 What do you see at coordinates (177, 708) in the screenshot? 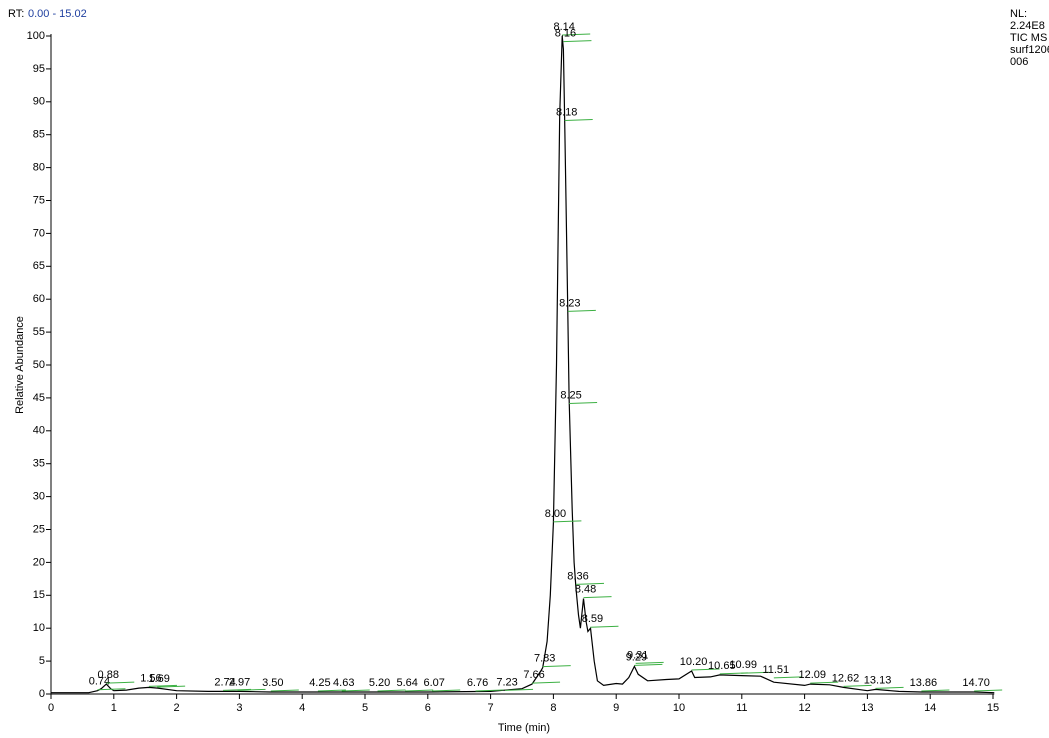
I see `x-tick-label: 2` at bounding box center [177, 708].